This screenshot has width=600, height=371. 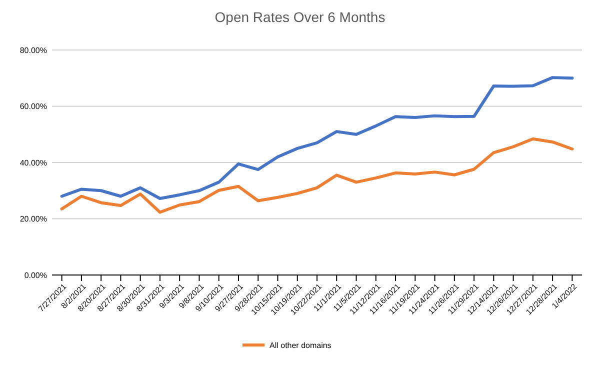 What do you see at coordinates (300, 17) in the screenshot?
I see `chart-title: Open Rates Over 6 Months` at bounding box center [300, 17].